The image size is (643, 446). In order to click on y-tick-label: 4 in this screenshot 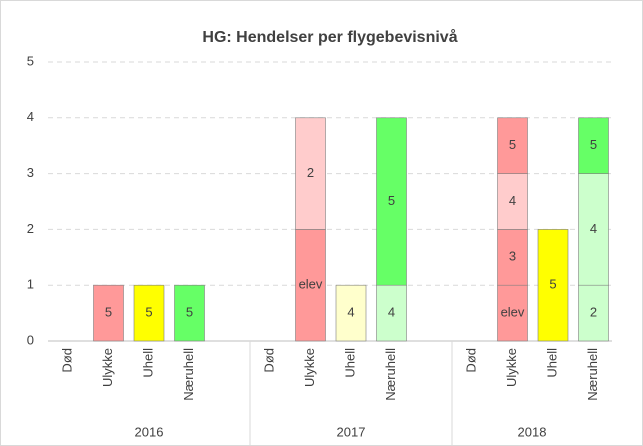, I will do `click(30, 116)`.